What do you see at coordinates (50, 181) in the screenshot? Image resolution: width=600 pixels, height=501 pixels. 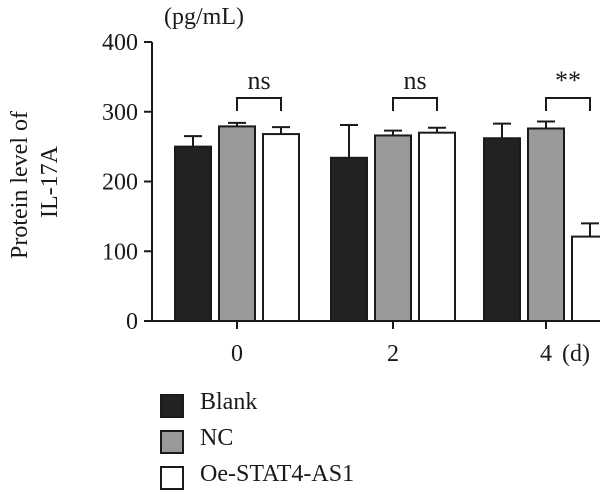 I see `y-axis-title-line2: IL-17A` at bounding box center [50, 181].